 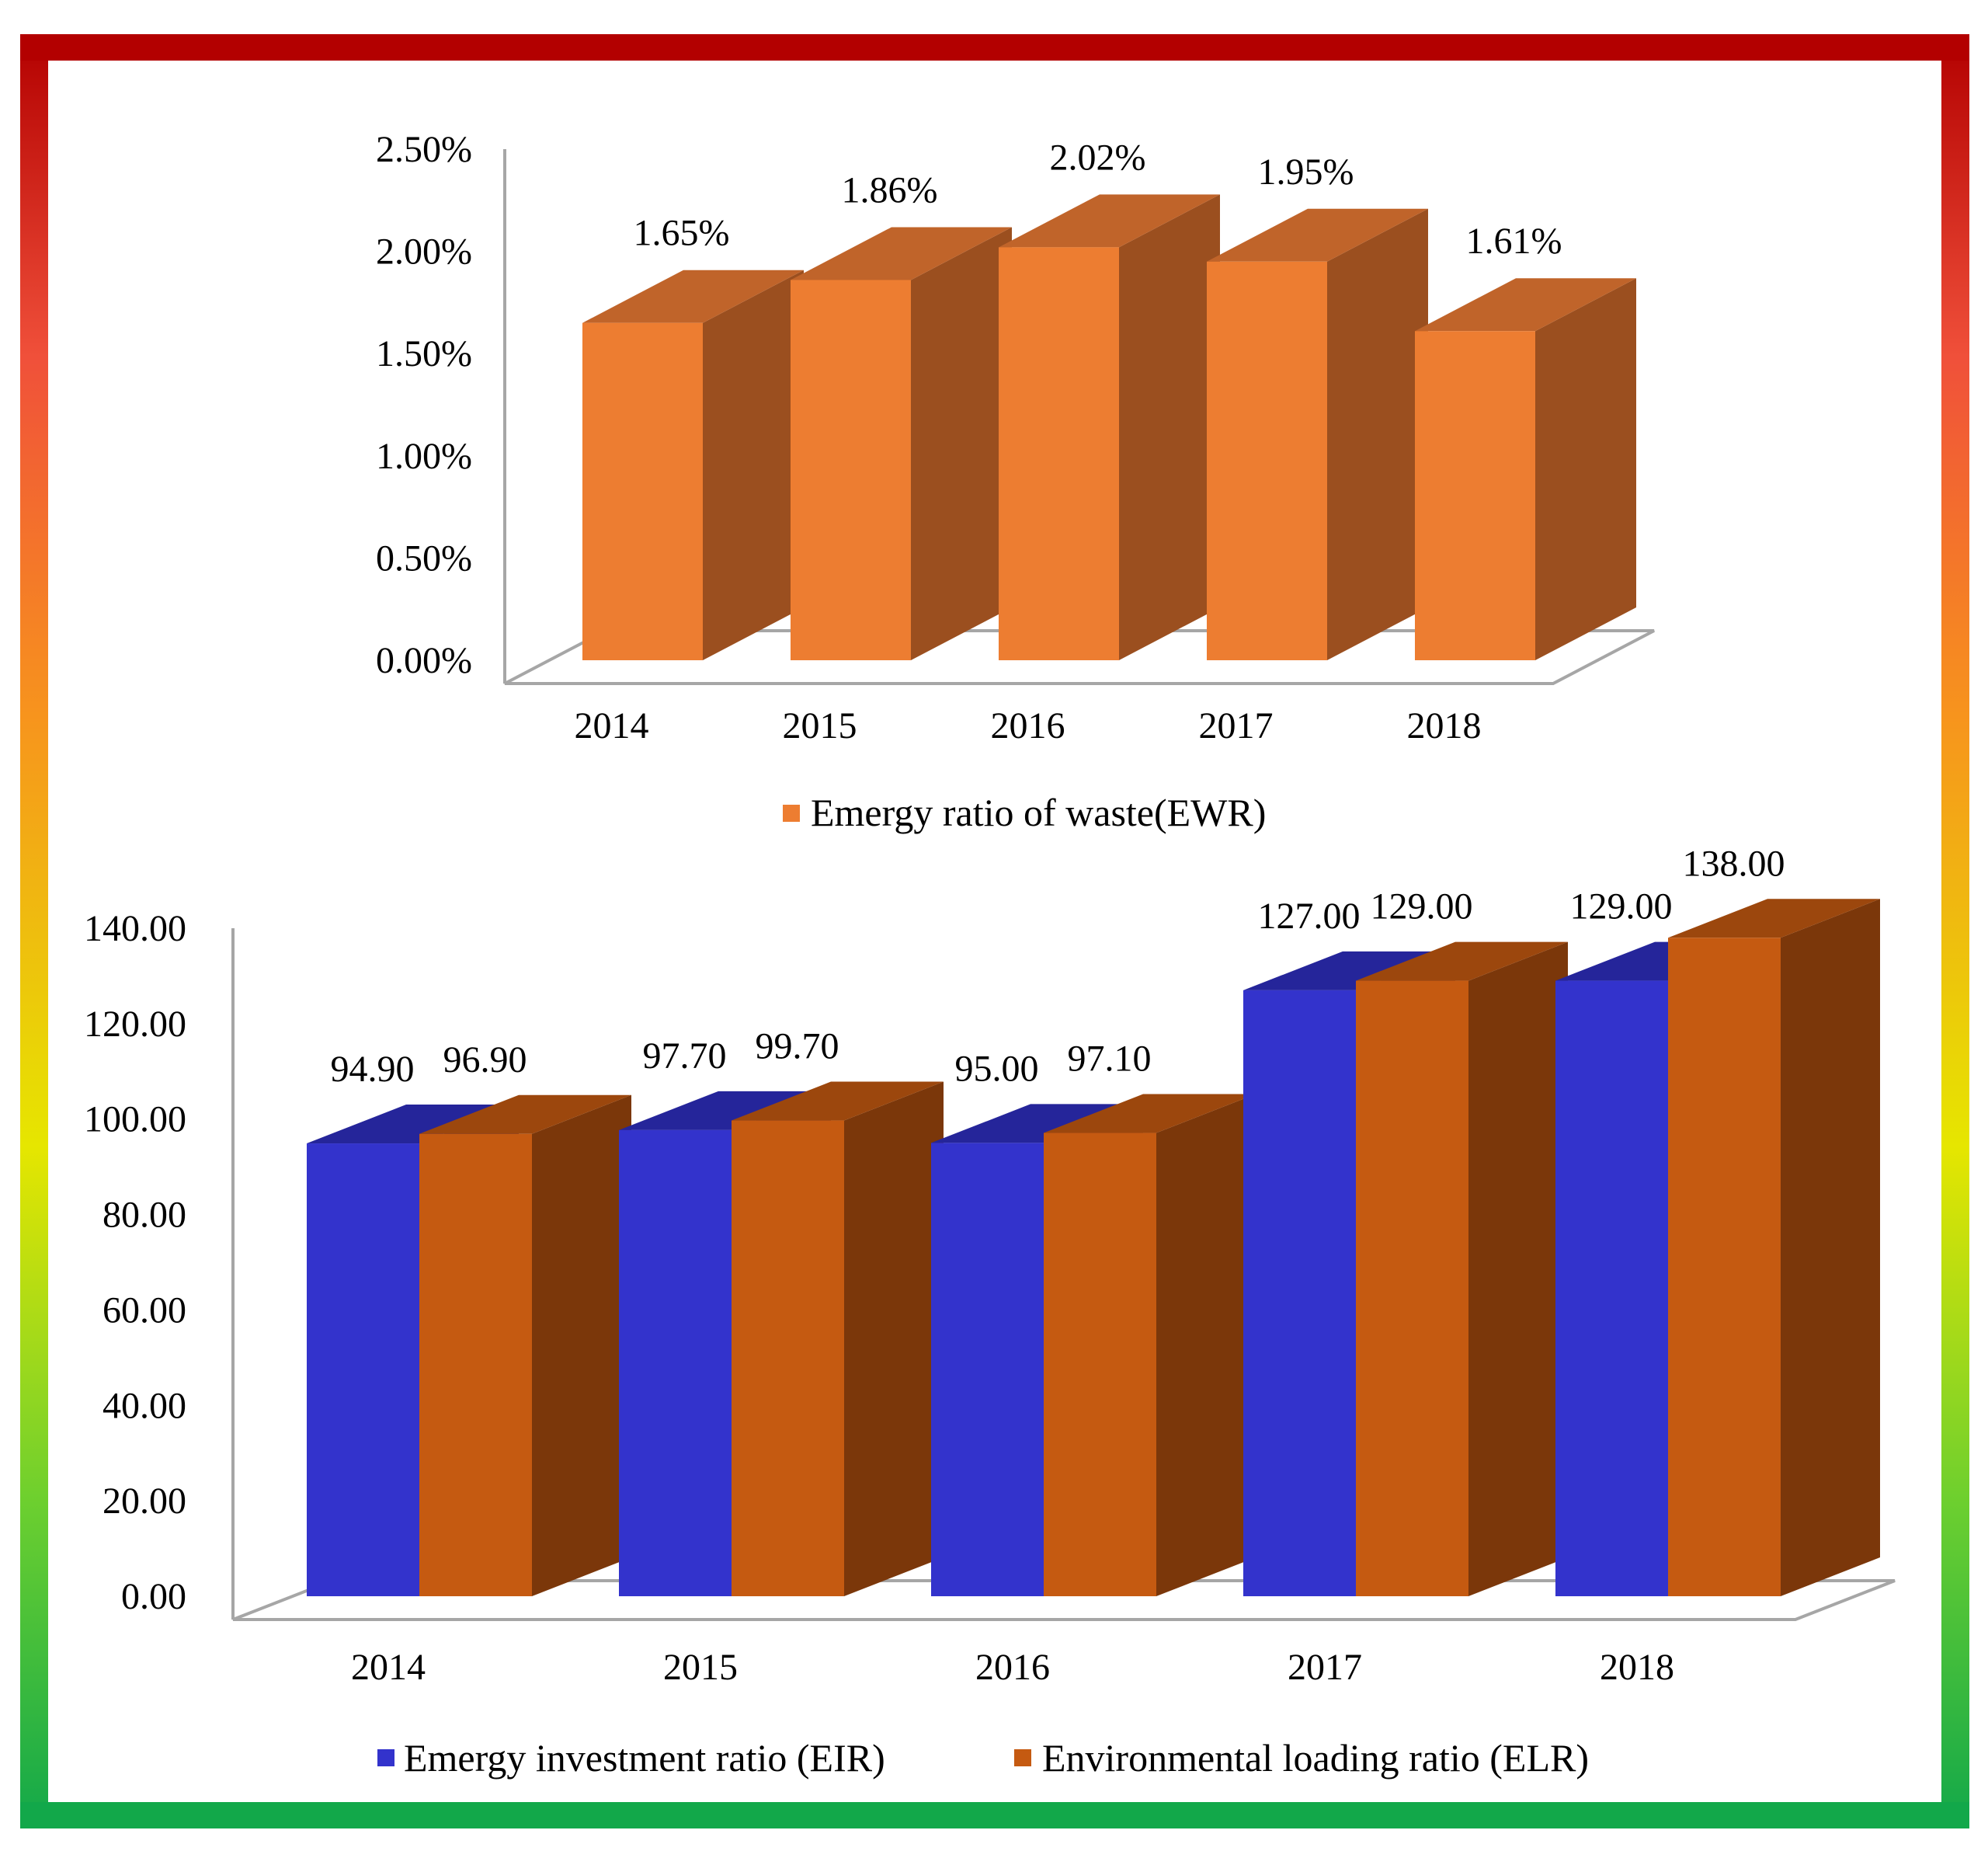 I want to click on ewr-x-tick-label: 2017, so click(x=1237, y=725).